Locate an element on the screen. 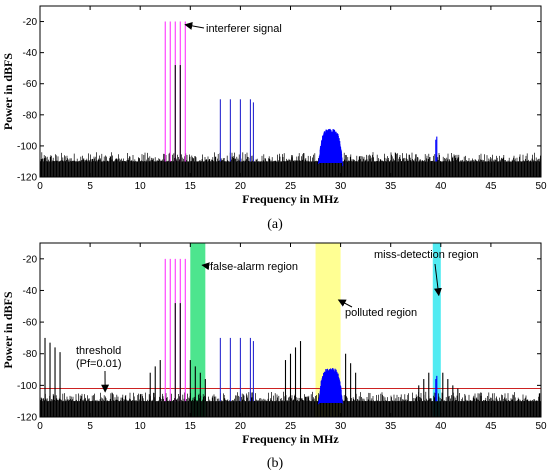 This screenshot has height=474, width=550. annotation-label: miss-detection region is located at coordinates (426, 255).